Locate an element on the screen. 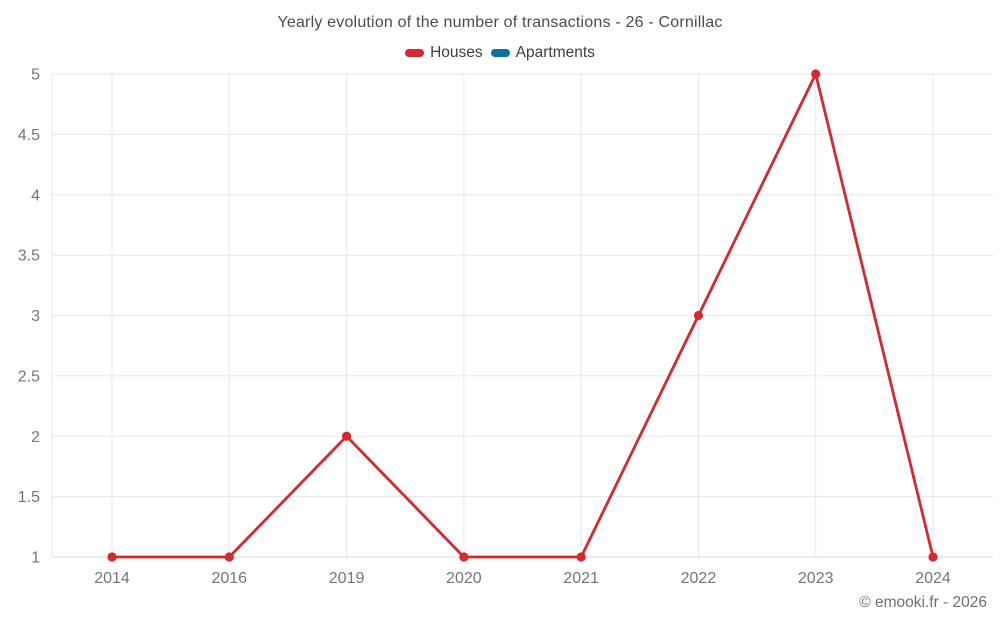 The image size is (1000, 625). data-point-houses-2021 is located at coordinates (581, 557).